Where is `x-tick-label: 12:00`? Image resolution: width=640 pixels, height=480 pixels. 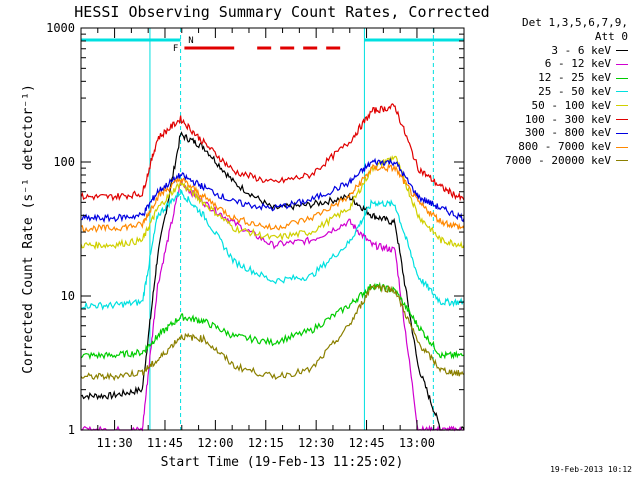 x-tick-label: 12:00 is located at coordinates (215, 443).